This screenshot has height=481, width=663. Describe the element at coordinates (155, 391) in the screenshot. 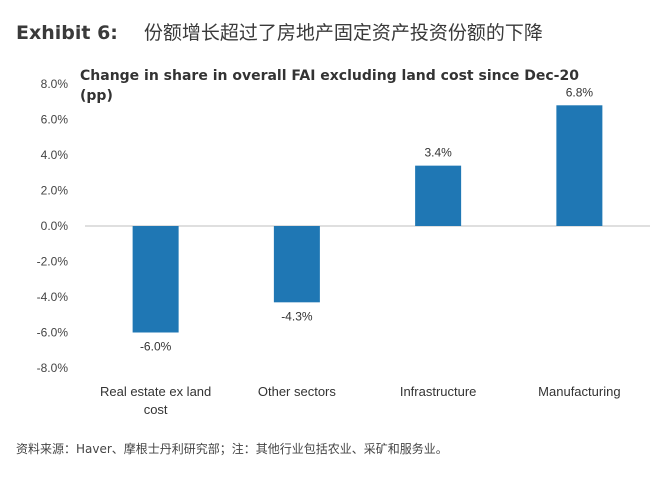

I see `category-label: Real estate ex land` at that location.